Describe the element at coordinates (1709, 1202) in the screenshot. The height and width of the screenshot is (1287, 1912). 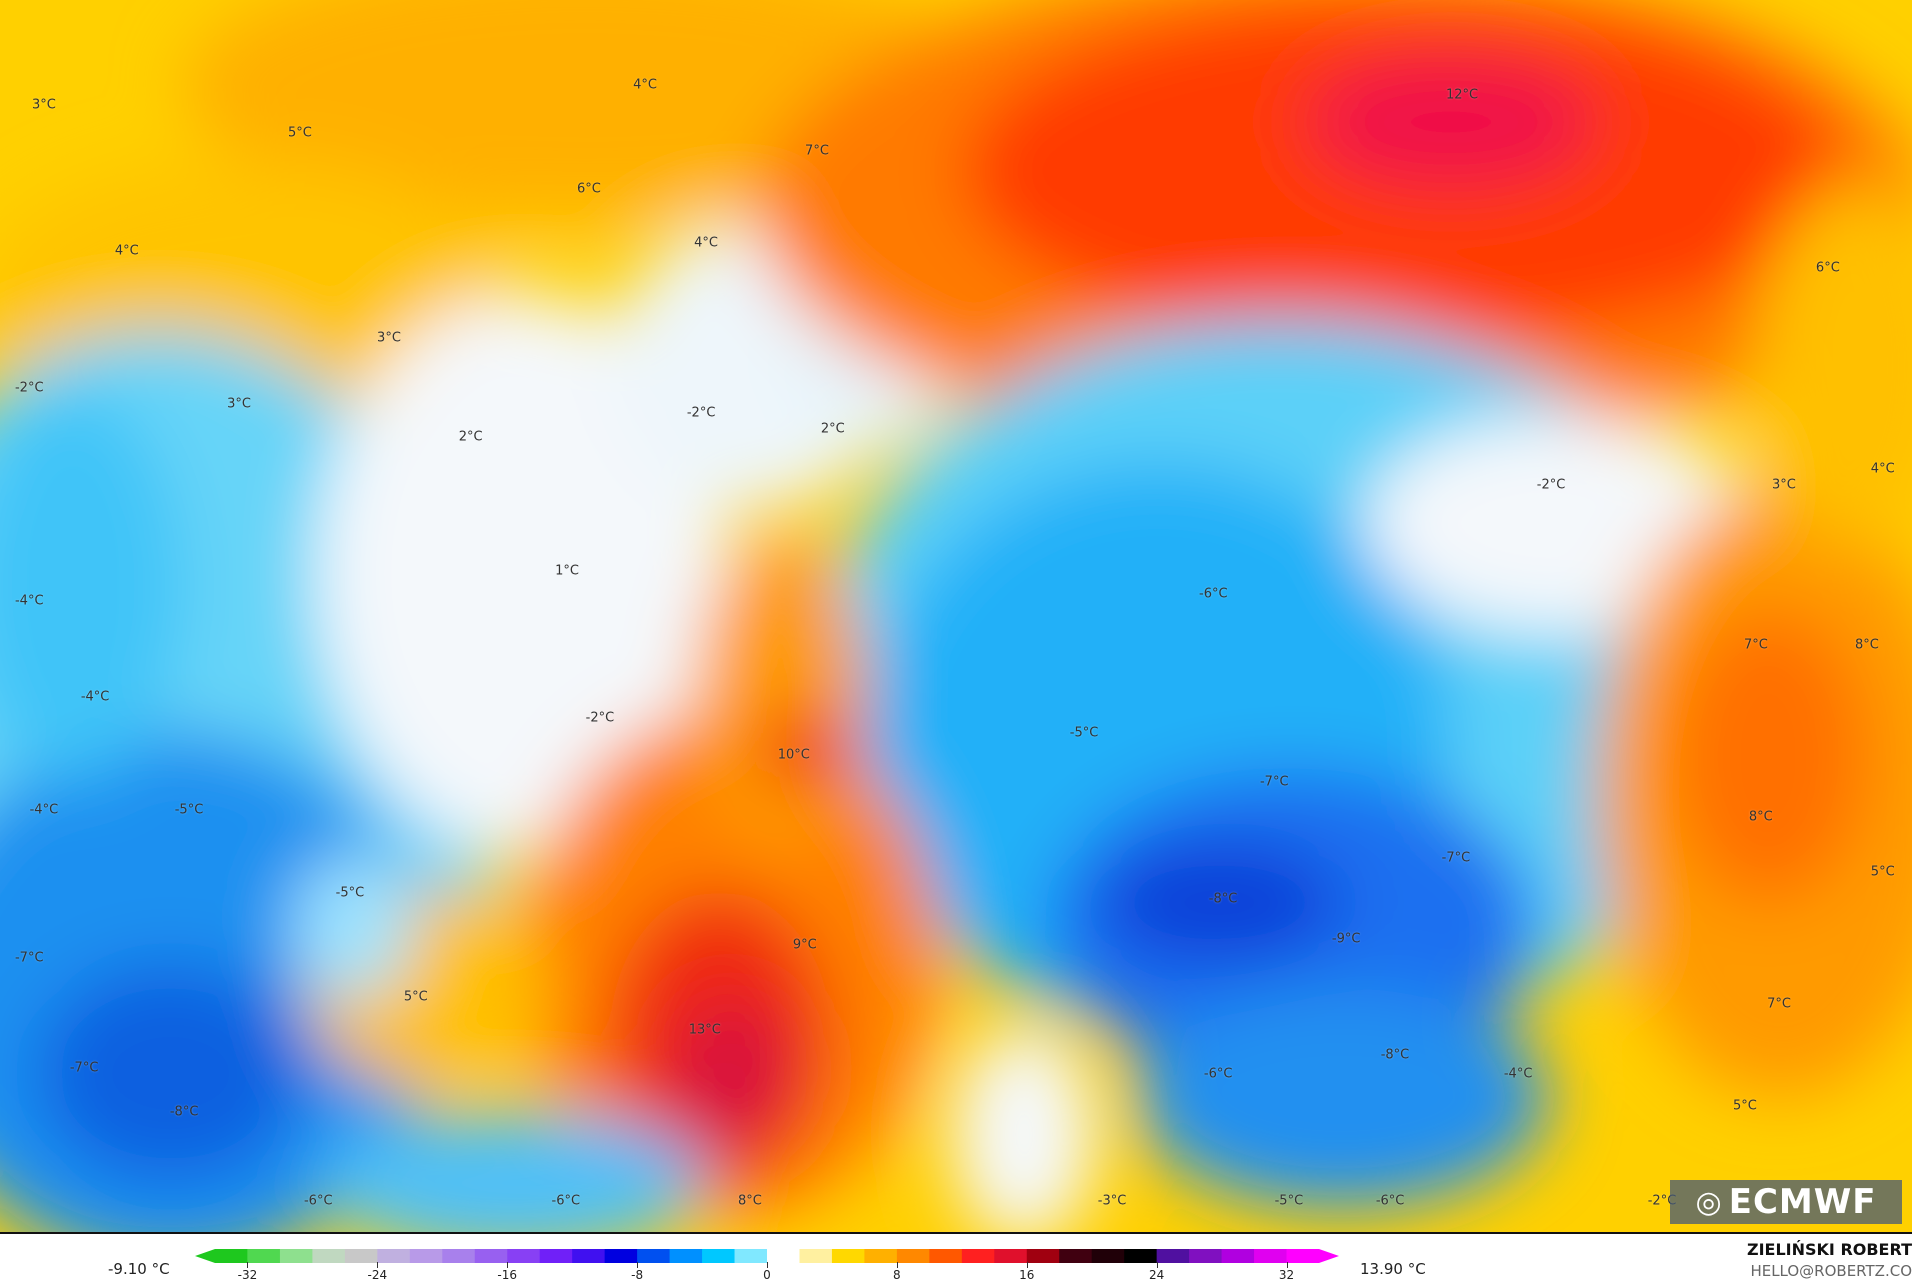
I see `ecmwf-logo-icon: ◎` at that location.